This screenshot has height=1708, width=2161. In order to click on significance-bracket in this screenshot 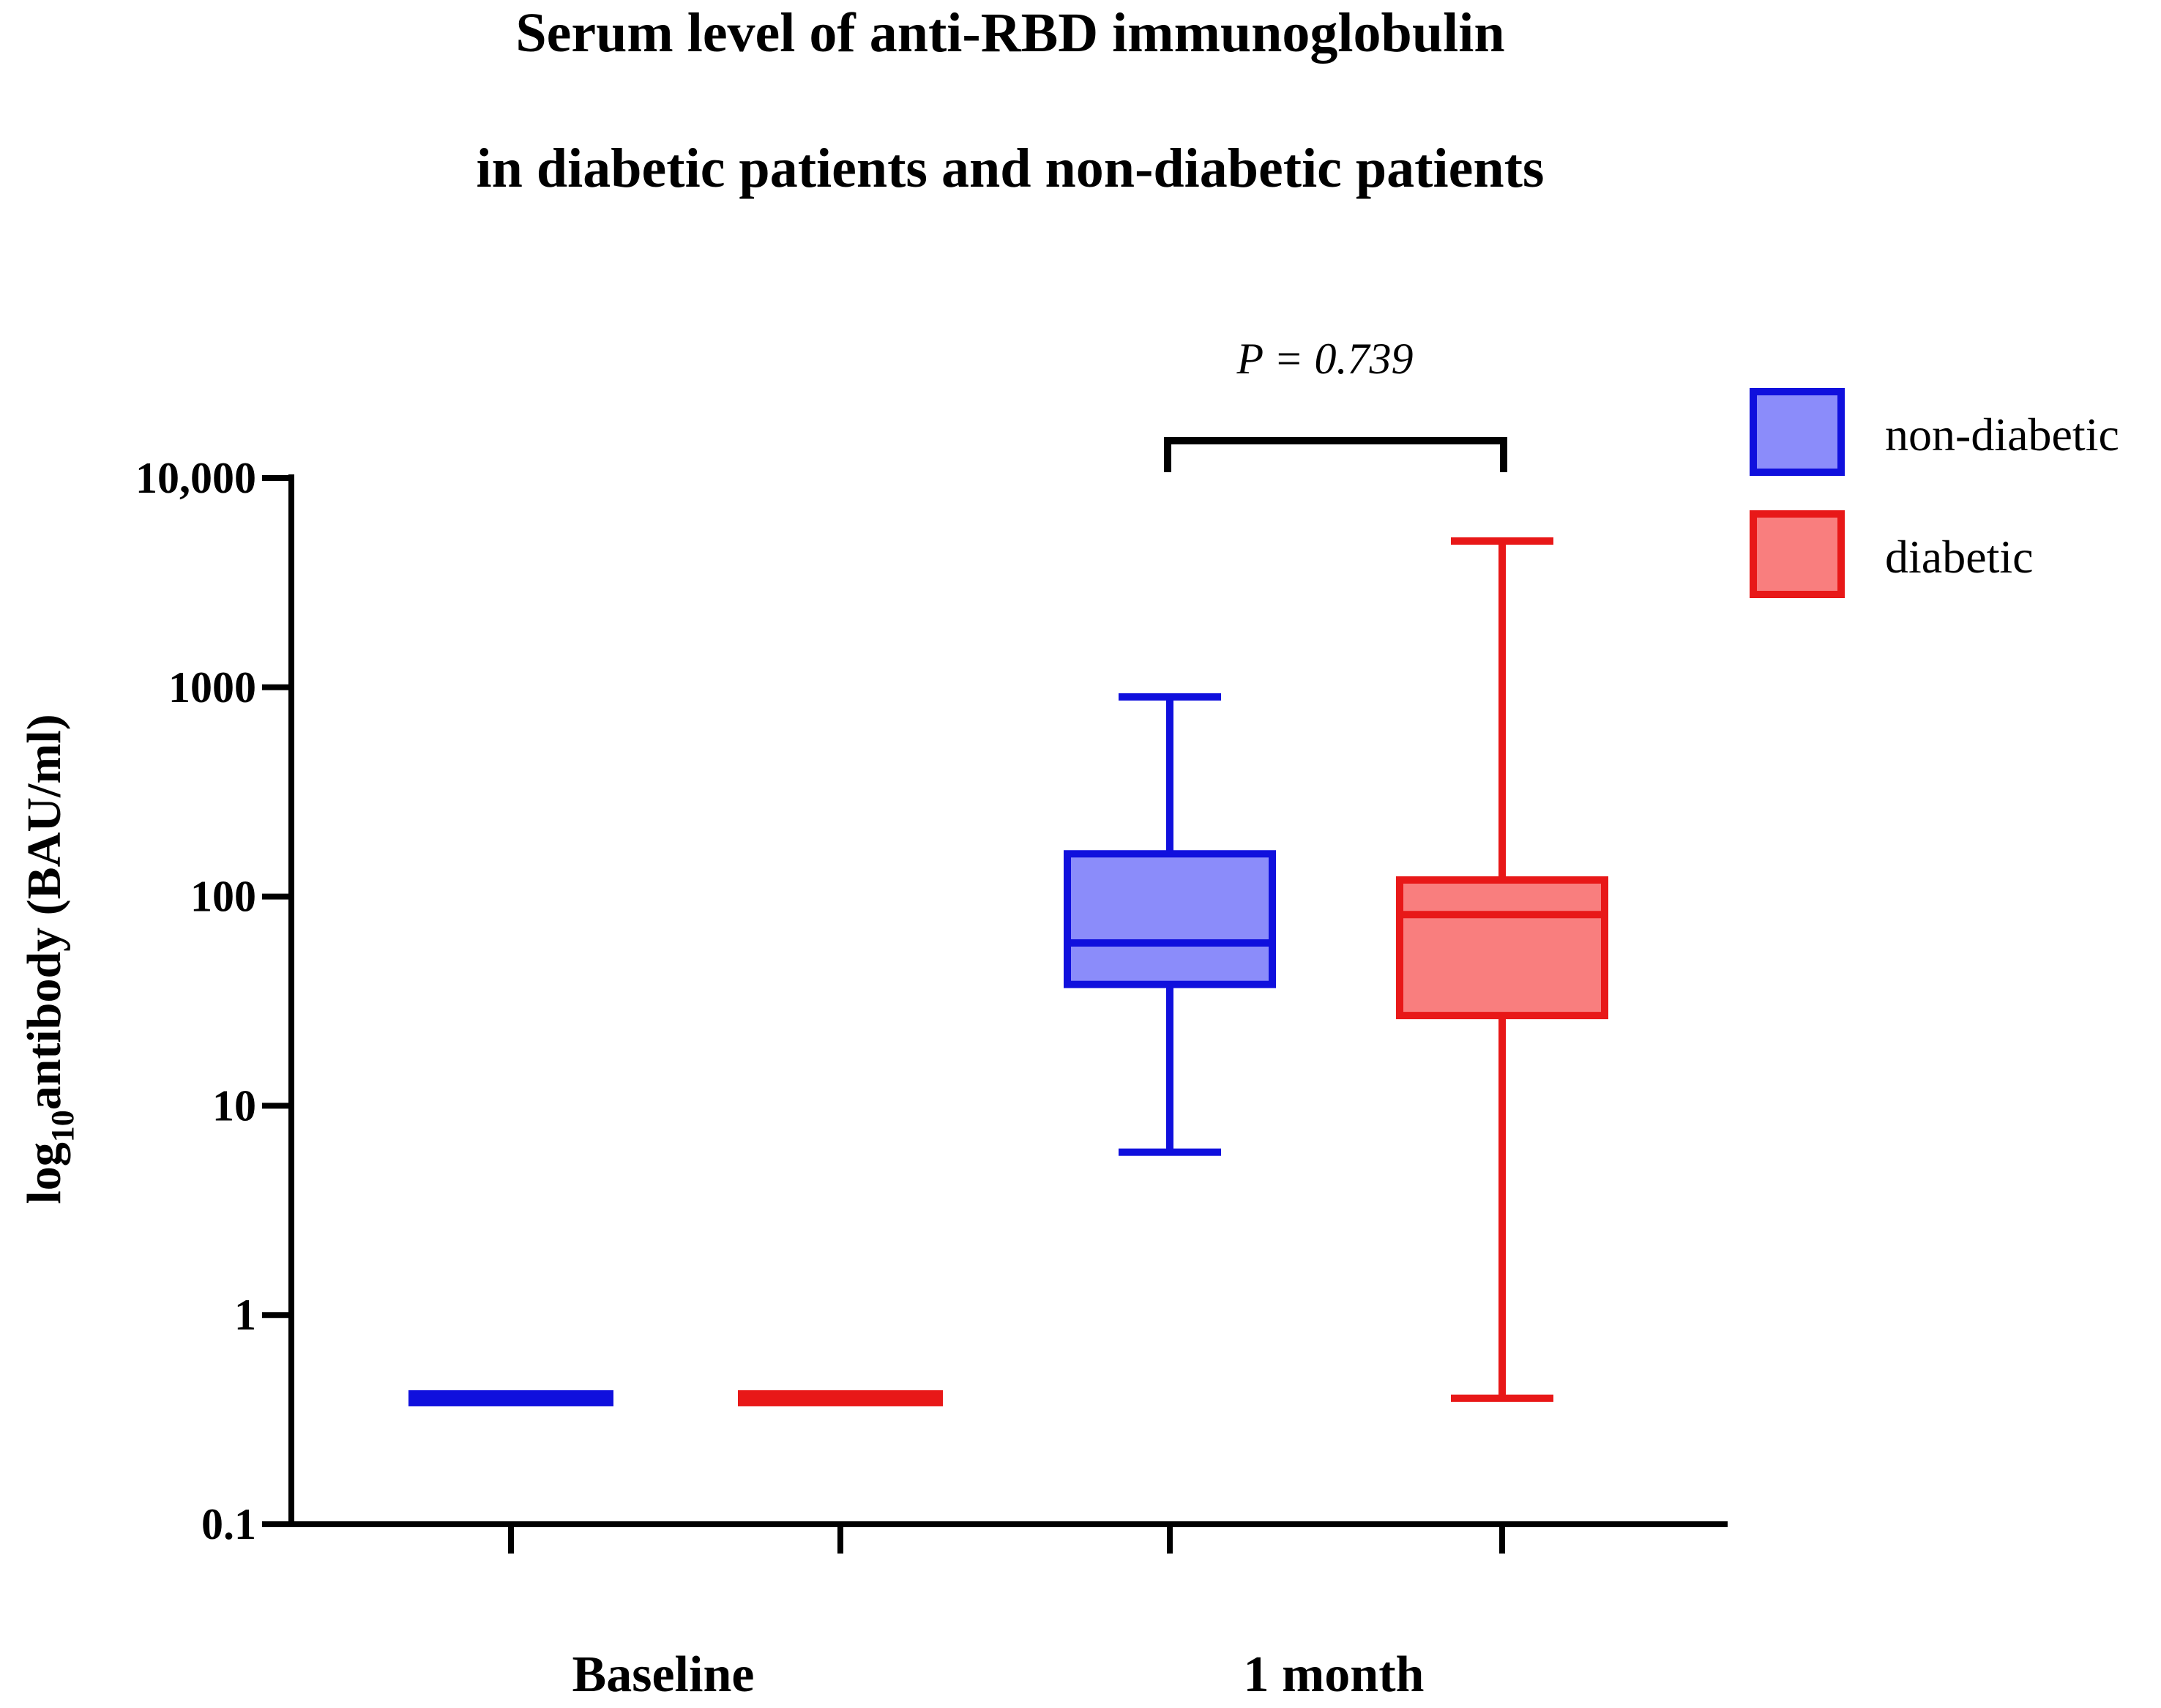, I will do `click(1335, 454)`.